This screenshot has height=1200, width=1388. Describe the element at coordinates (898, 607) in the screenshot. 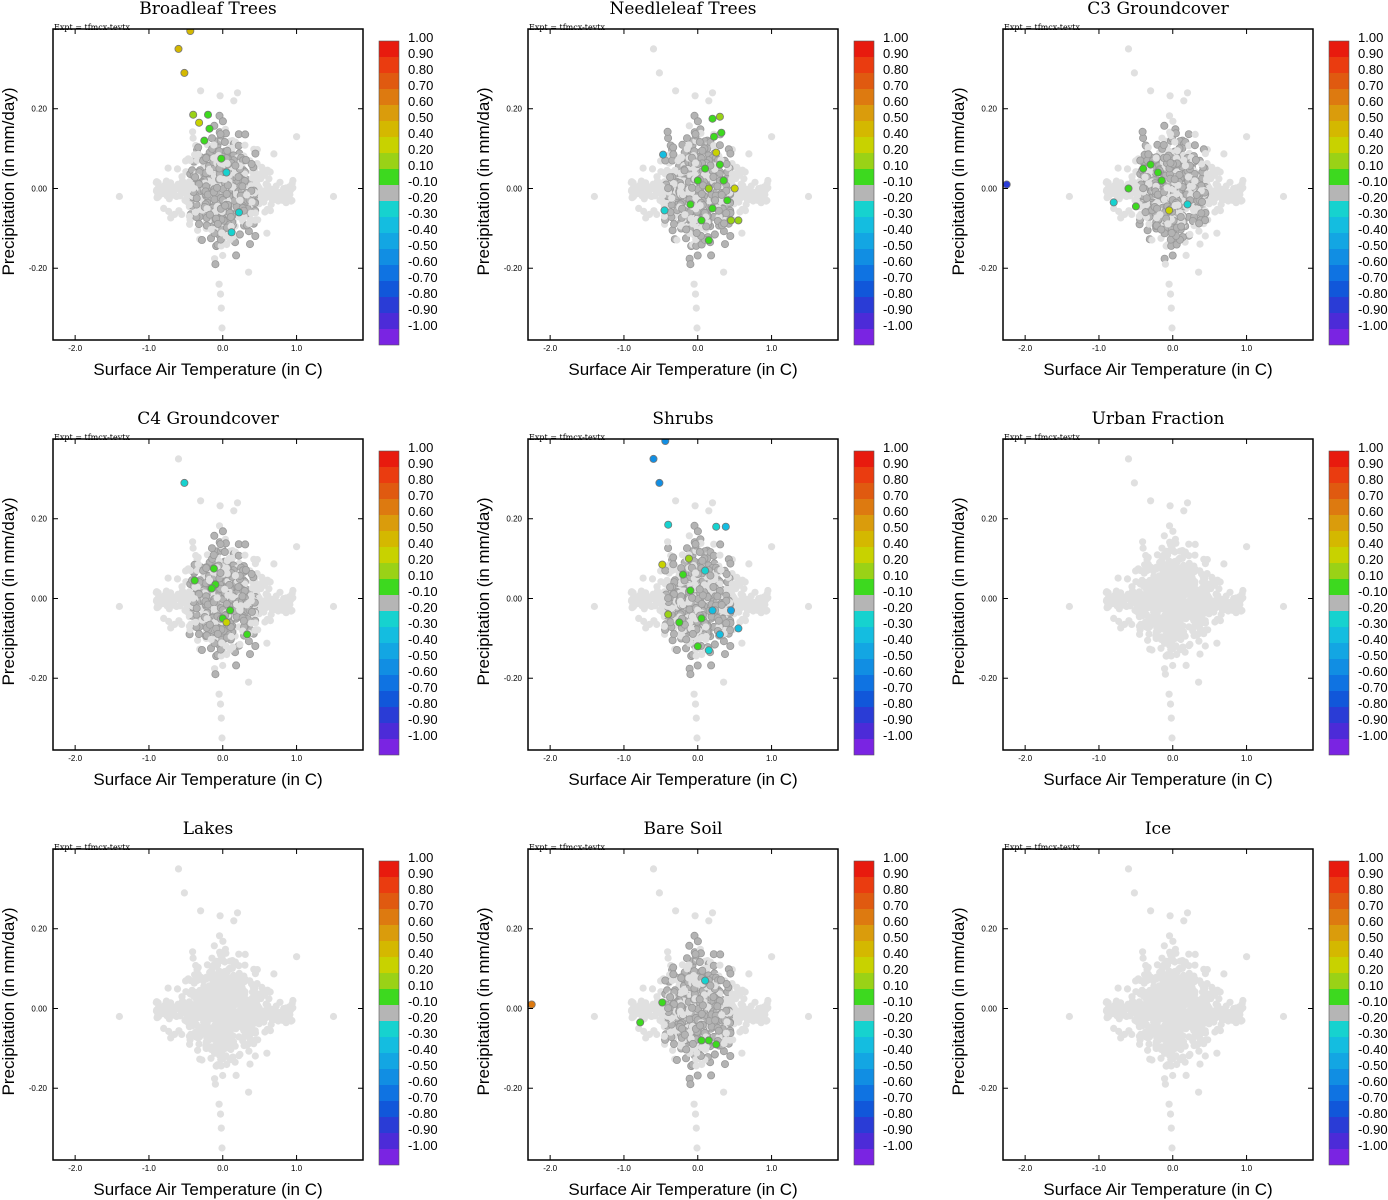

I see `colorbar-label: -0.20` at that location.